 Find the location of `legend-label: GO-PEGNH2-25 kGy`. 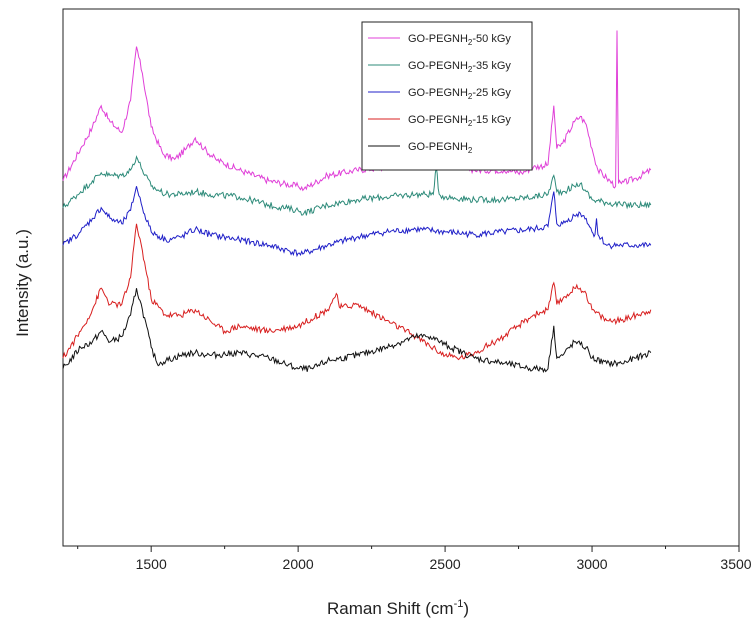

legend-label: GO-PEGNH2-25 kGy is located at coordinates (459, 94).